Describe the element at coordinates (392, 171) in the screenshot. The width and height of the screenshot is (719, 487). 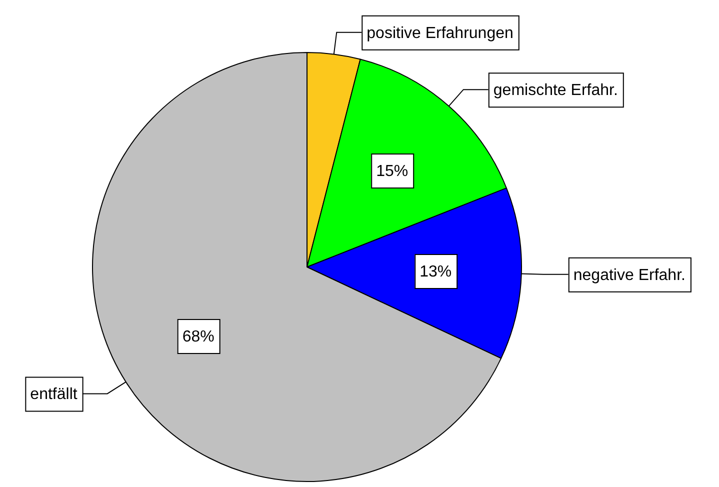
I see `data-label: 15%` at that location.